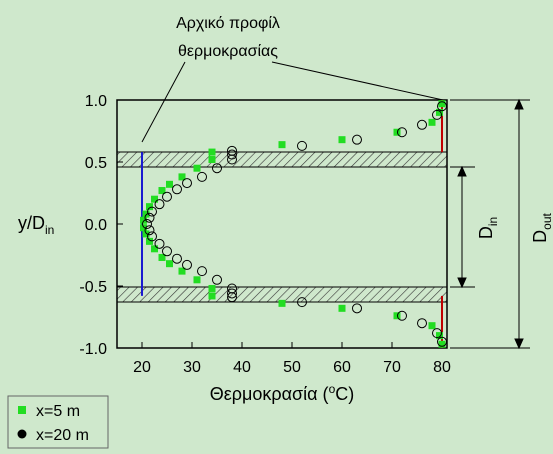 The image size is (553, 454). Describe the element at coordinates (292, 367) in the screenshot. I see `x-tick-label: 50` at that location.